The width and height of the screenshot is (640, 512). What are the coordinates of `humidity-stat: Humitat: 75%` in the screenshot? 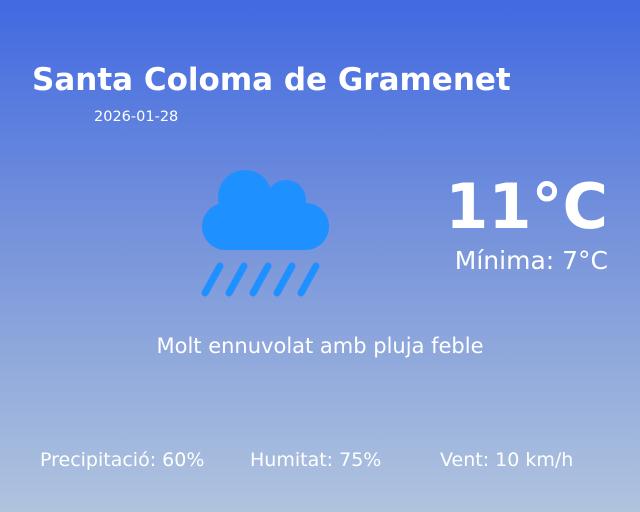 It's located at (316, 460).